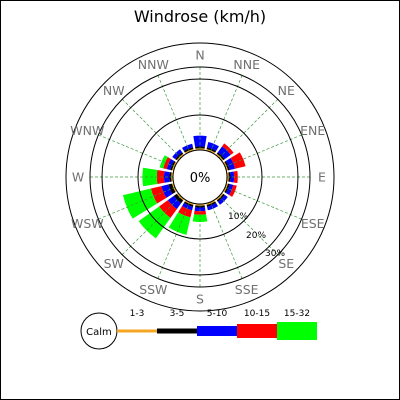  What do you see at coordinates (256, 236) in the screenshot?
I see `ring-label-20: 20%` at bounding box center [256, 236].